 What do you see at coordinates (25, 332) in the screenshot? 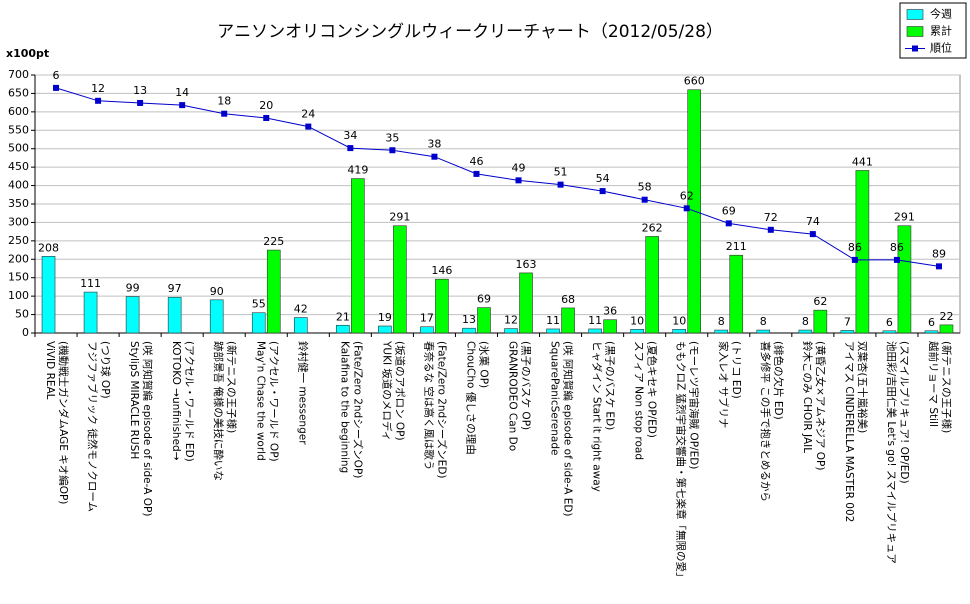
I see `y-tick-label: 0` at bounding box center [25, 332].